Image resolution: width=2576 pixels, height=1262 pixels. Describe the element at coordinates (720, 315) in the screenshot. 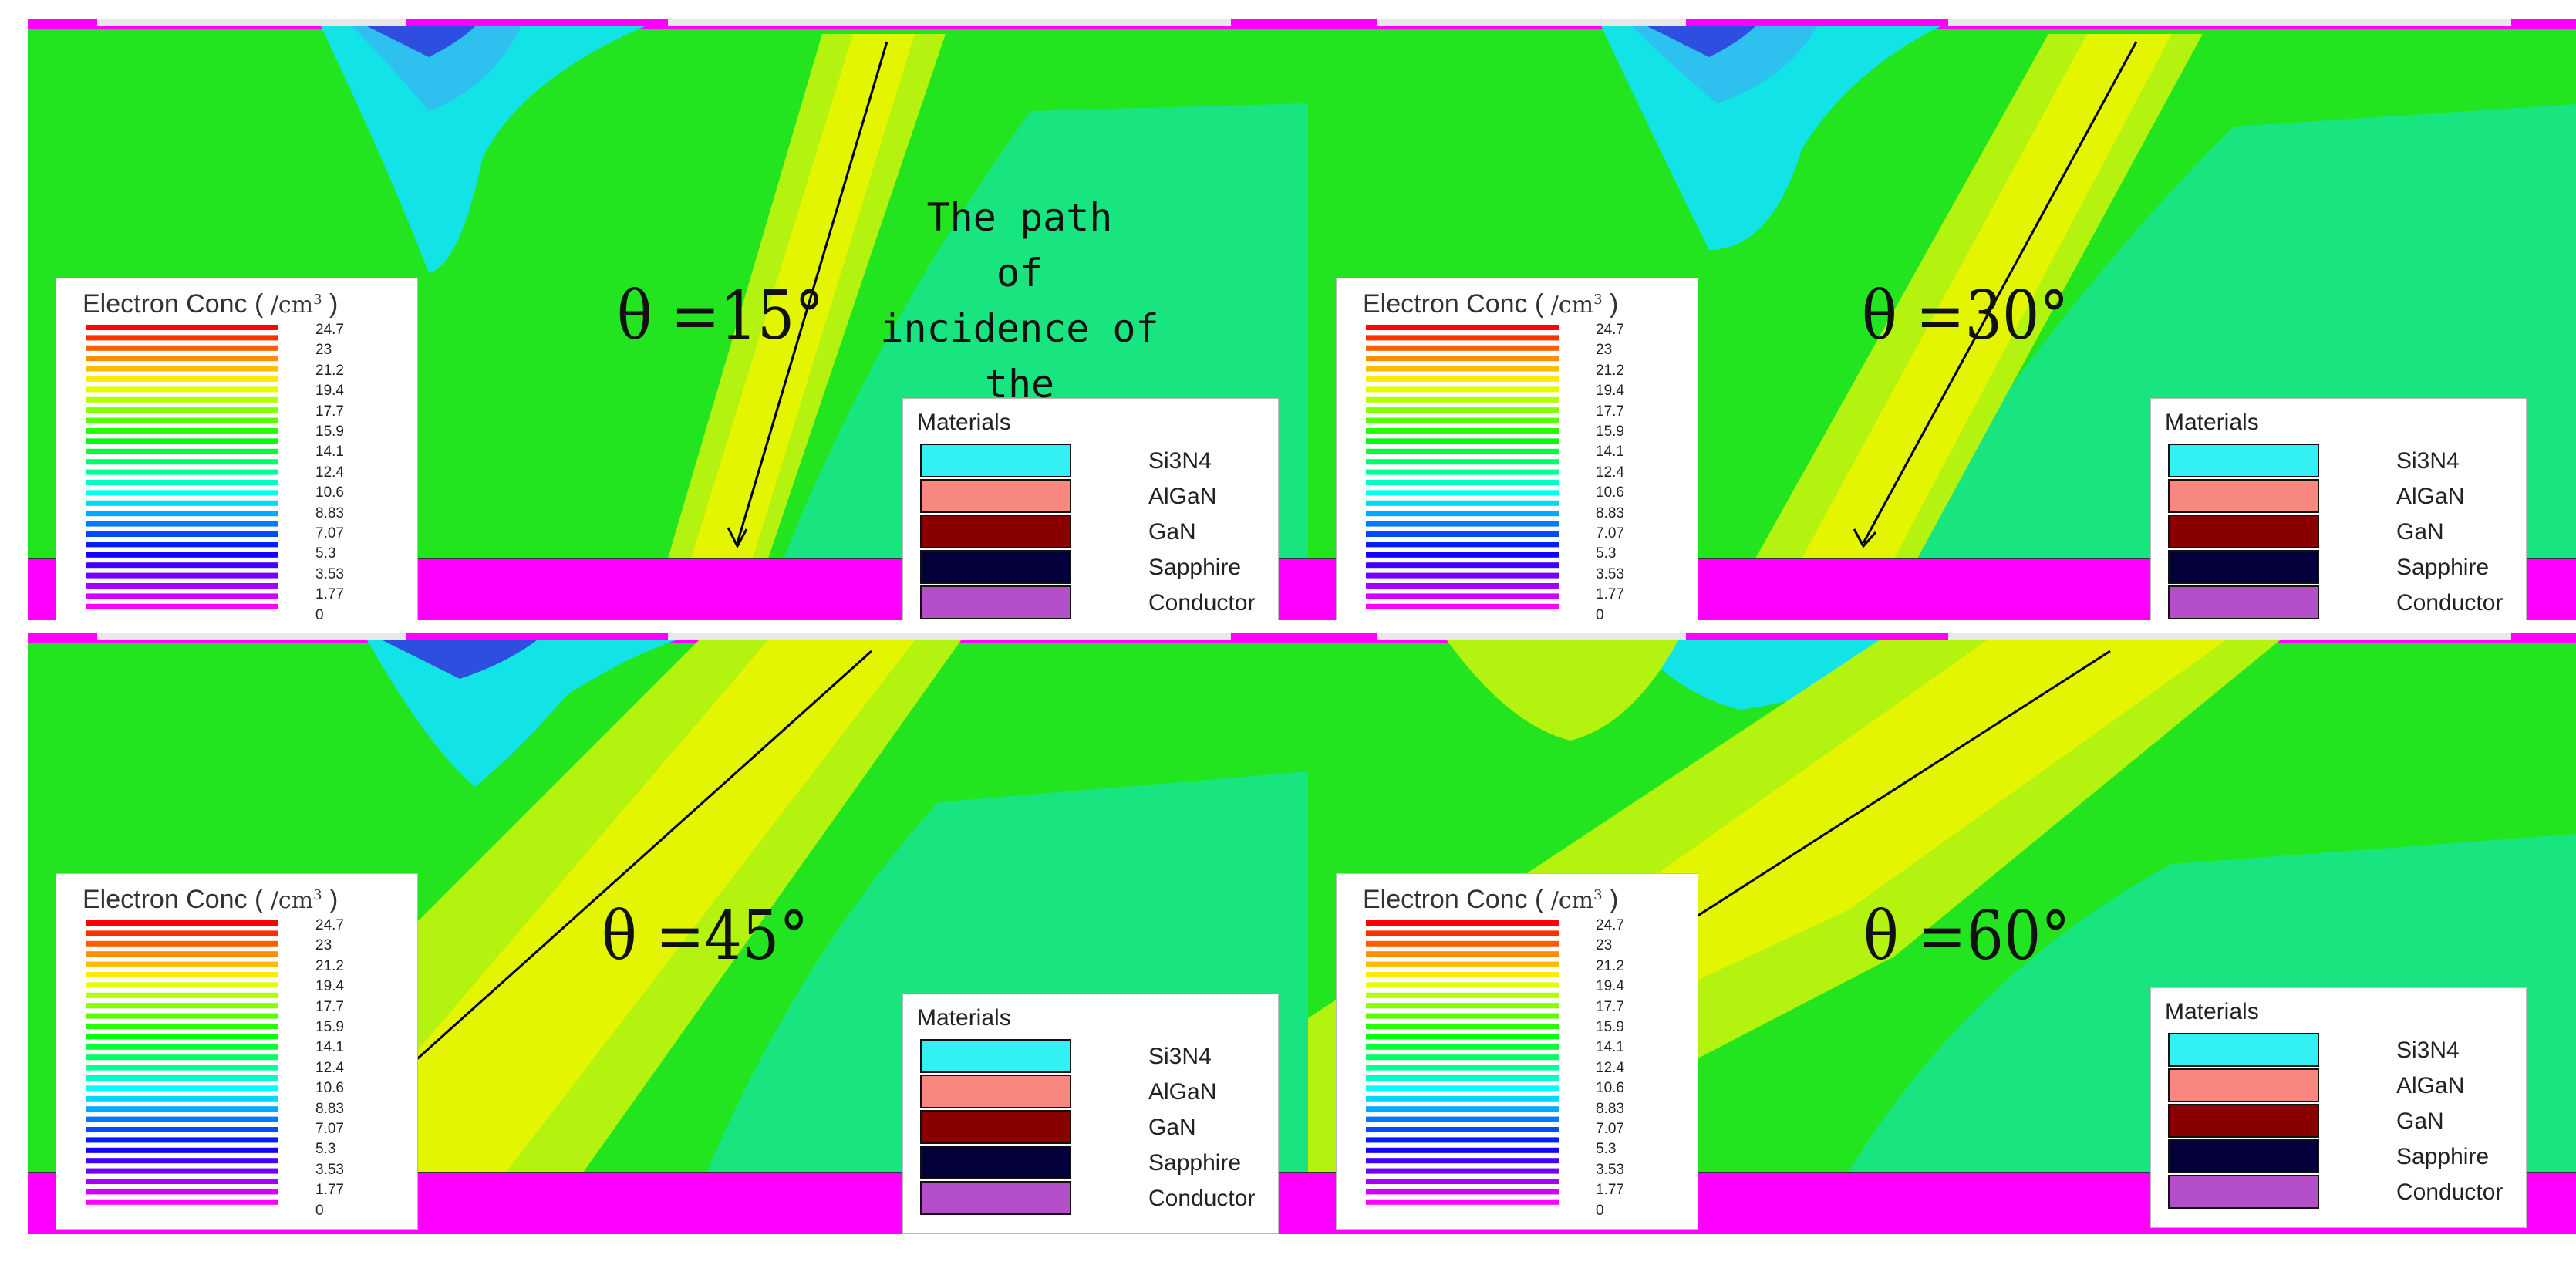

I see `angle-label-15: θ =15°` at that location.